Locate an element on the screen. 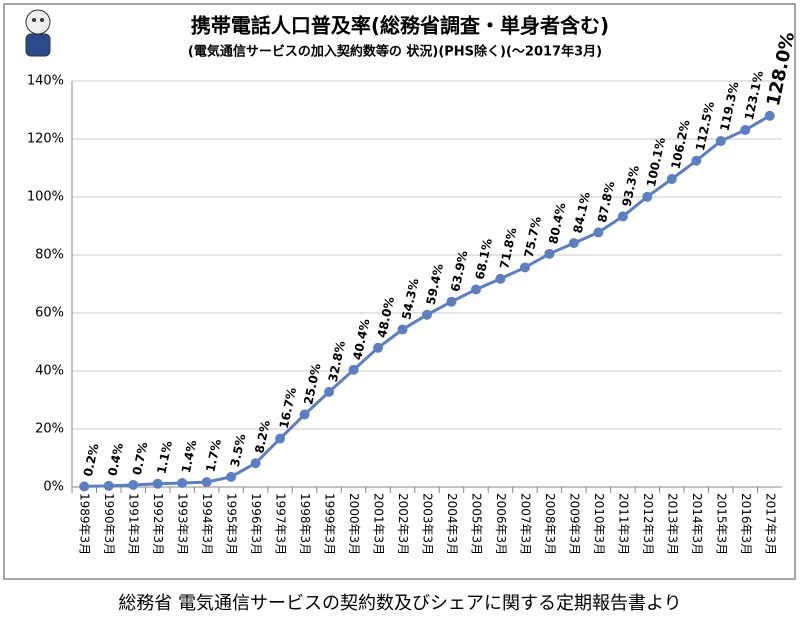  x-tick-label: 1994年3月 is located at coordinates (207, 524).